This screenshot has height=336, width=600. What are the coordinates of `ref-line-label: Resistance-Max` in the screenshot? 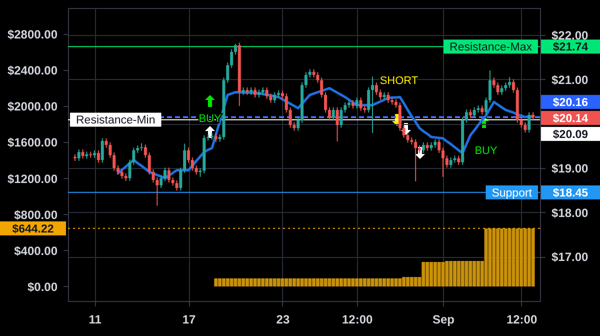 It's located at (491, 48).